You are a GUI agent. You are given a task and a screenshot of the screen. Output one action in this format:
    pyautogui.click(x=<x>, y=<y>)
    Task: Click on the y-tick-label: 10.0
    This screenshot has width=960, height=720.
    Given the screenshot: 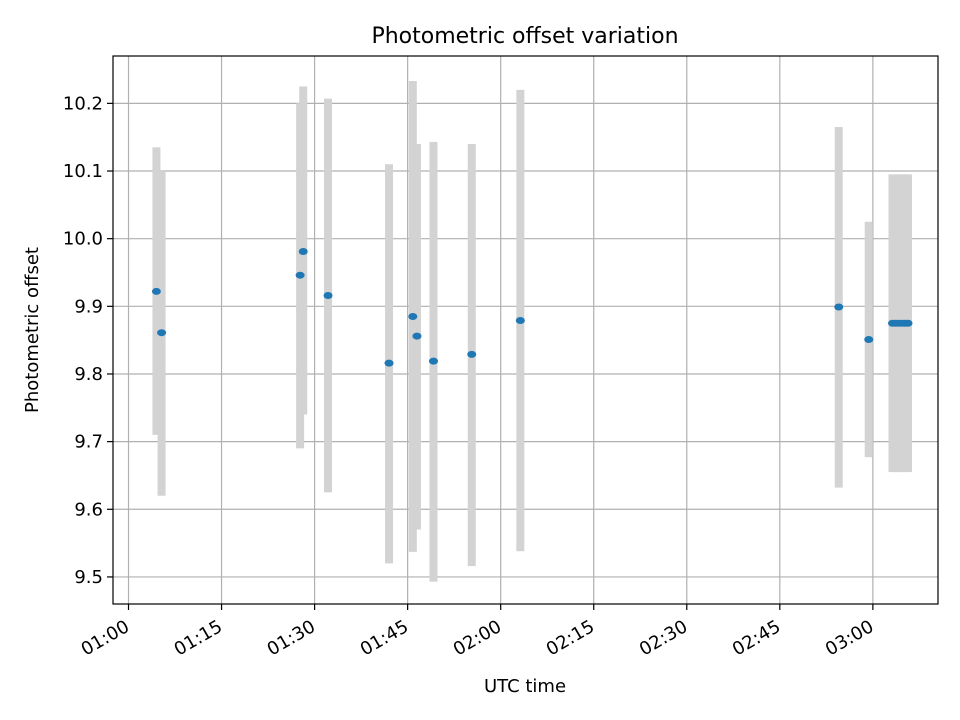 What is the action you would take?
    pyautogui.click(x=83, y=239)
    